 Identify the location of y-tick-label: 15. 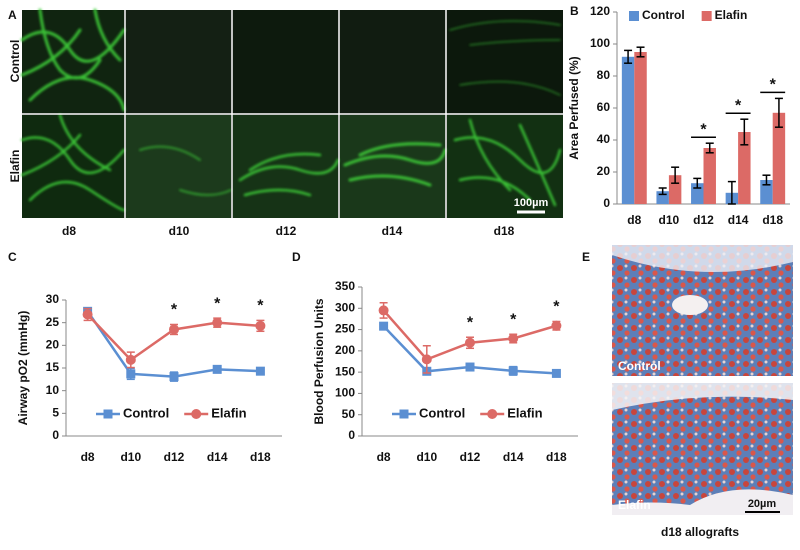
(53, 367).